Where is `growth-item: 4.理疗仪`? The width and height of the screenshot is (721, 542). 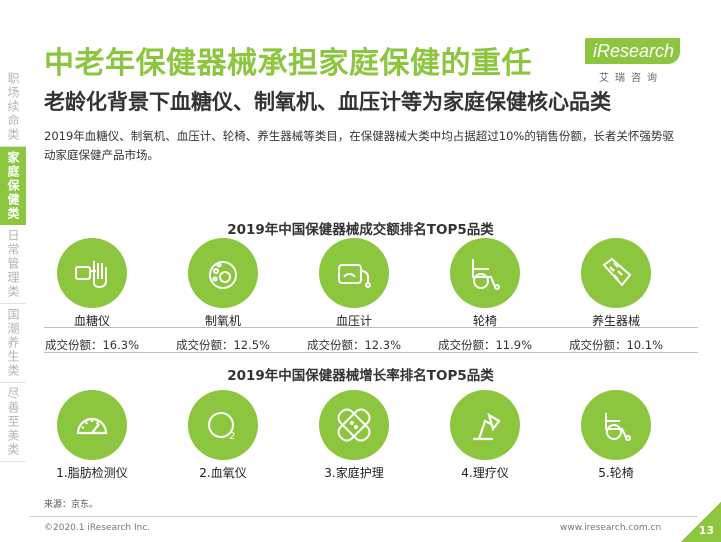
growth-item: 4.理疗仪 is located at coordinates (485, 435).